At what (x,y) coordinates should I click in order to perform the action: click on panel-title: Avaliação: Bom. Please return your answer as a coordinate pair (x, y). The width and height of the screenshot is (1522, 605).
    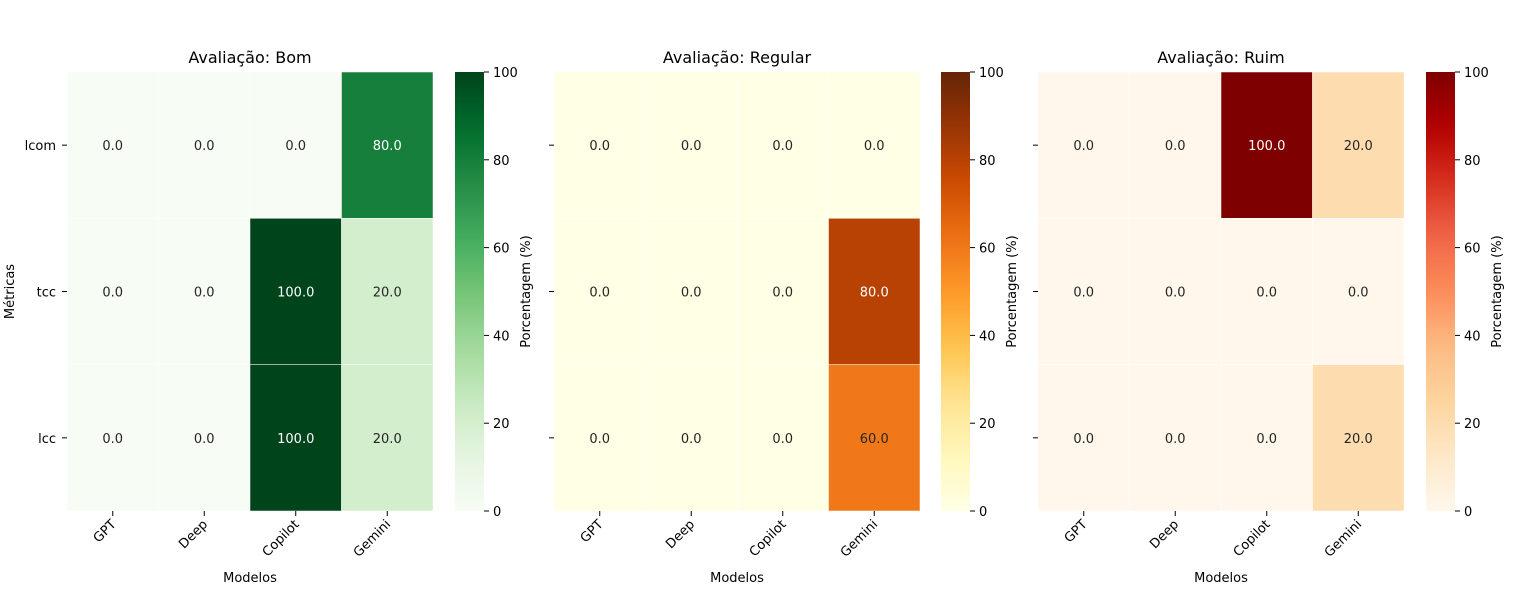
    Looking at the image, I should click on (249, 57).